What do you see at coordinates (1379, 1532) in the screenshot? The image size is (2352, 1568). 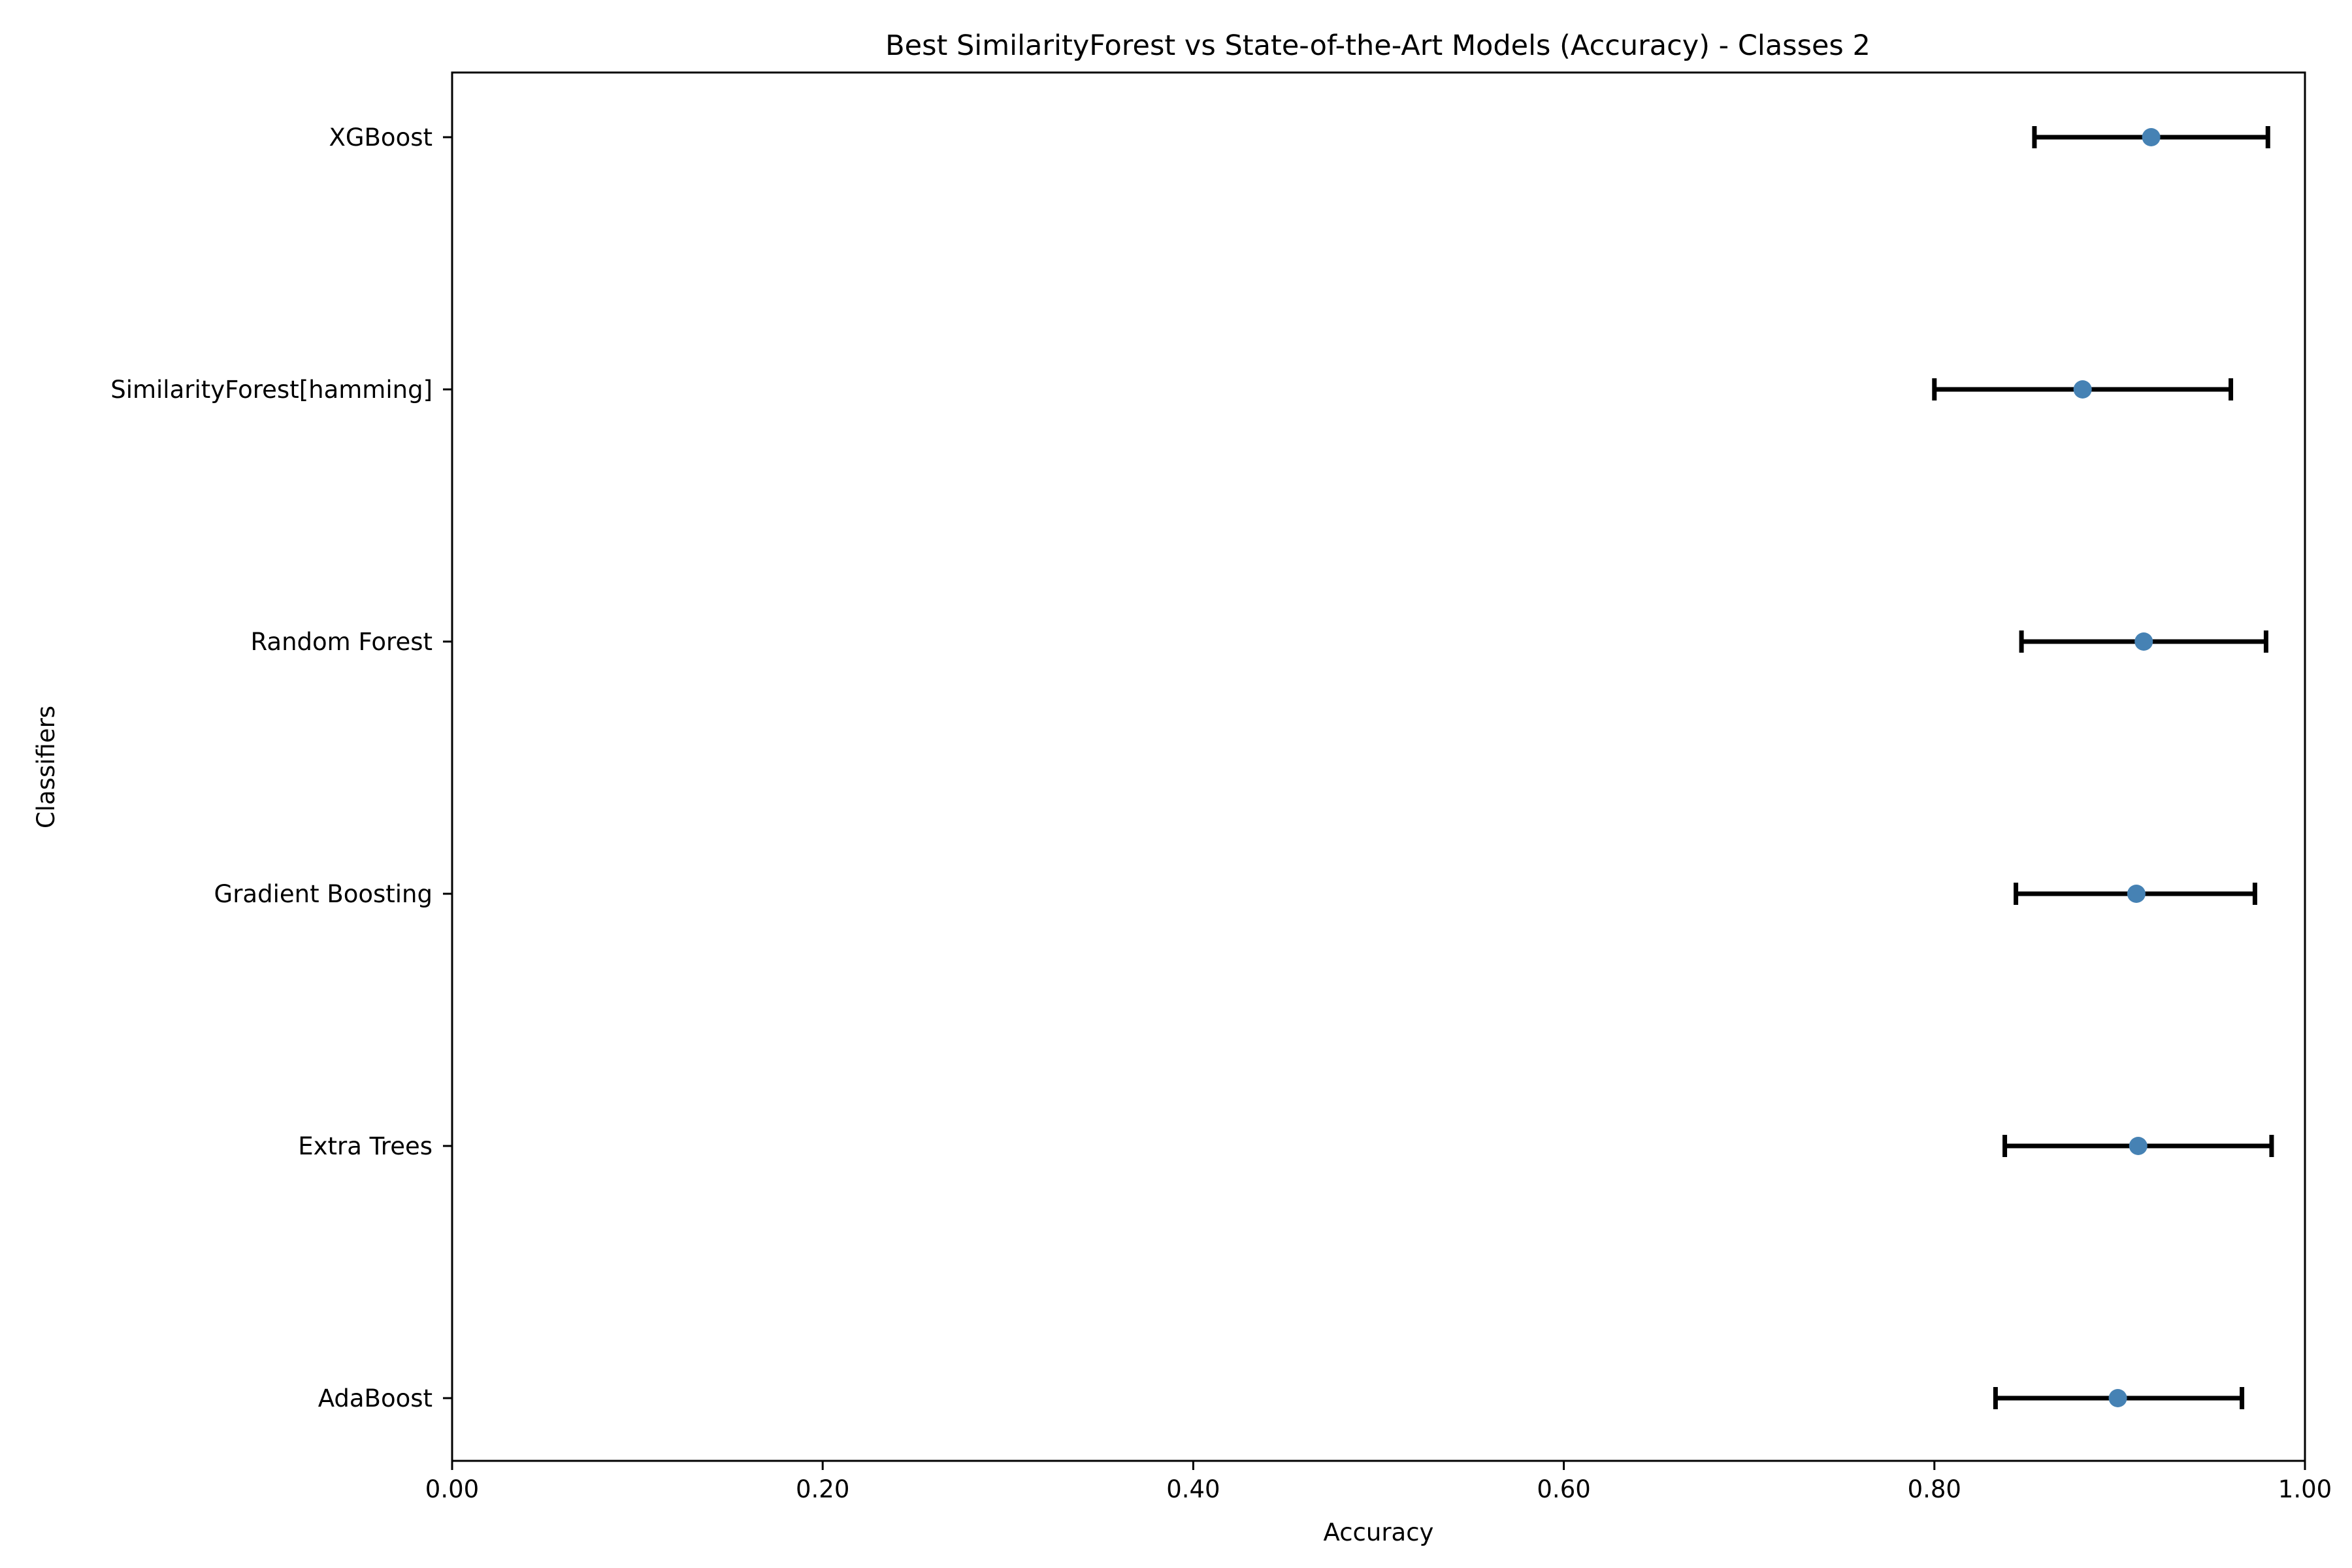 I see `x-axis-label: Accuracy` at bounding box center [1379, 1532].